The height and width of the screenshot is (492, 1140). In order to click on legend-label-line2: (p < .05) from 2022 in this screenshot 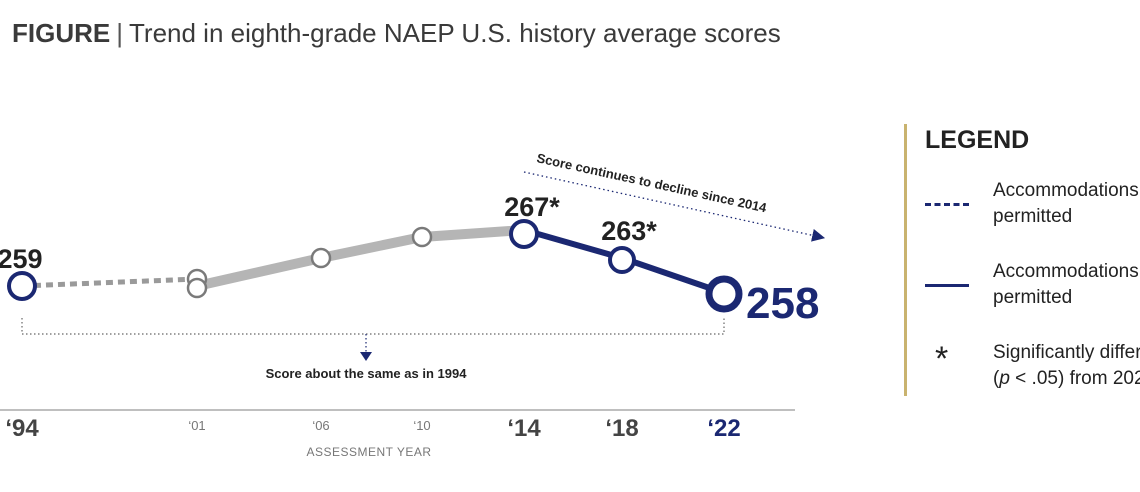, I will do `click(1066, 378)`.